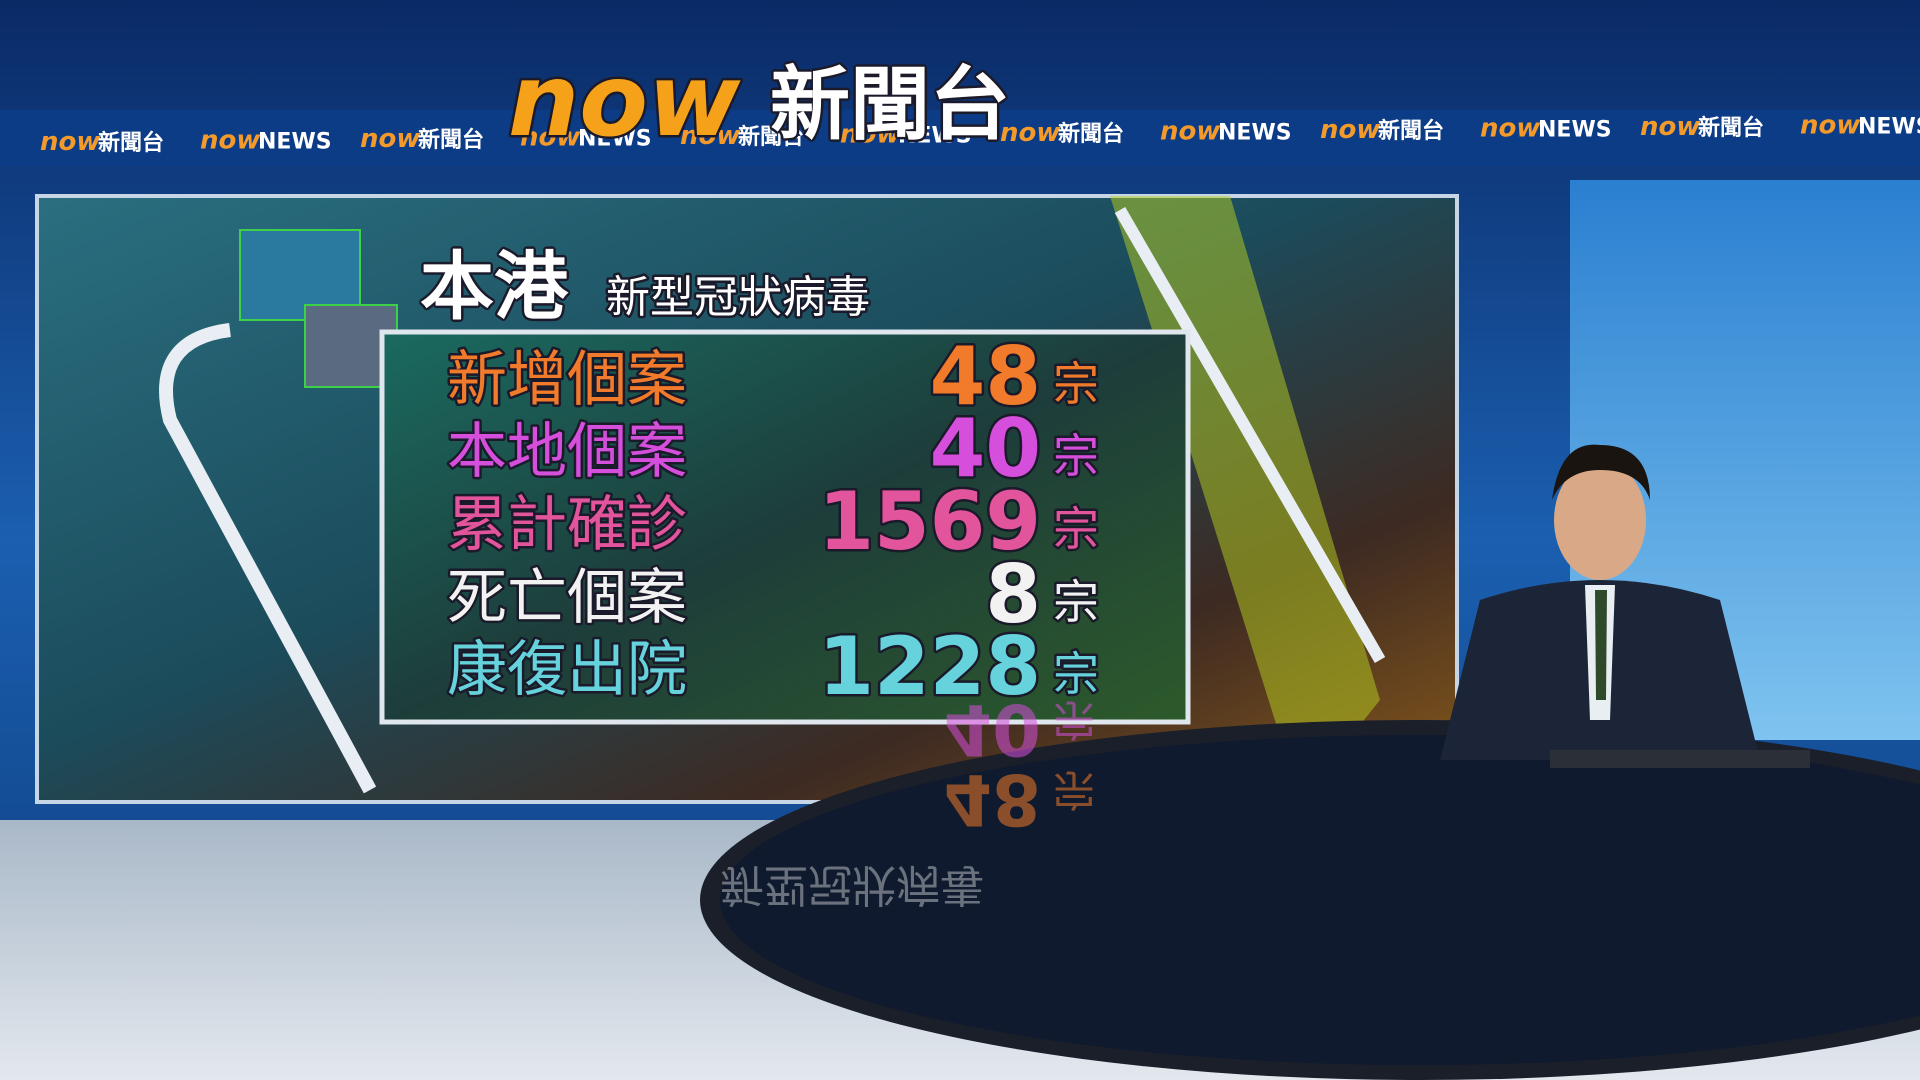  I want to click on row-label: 本地個案, so click(567, 452).